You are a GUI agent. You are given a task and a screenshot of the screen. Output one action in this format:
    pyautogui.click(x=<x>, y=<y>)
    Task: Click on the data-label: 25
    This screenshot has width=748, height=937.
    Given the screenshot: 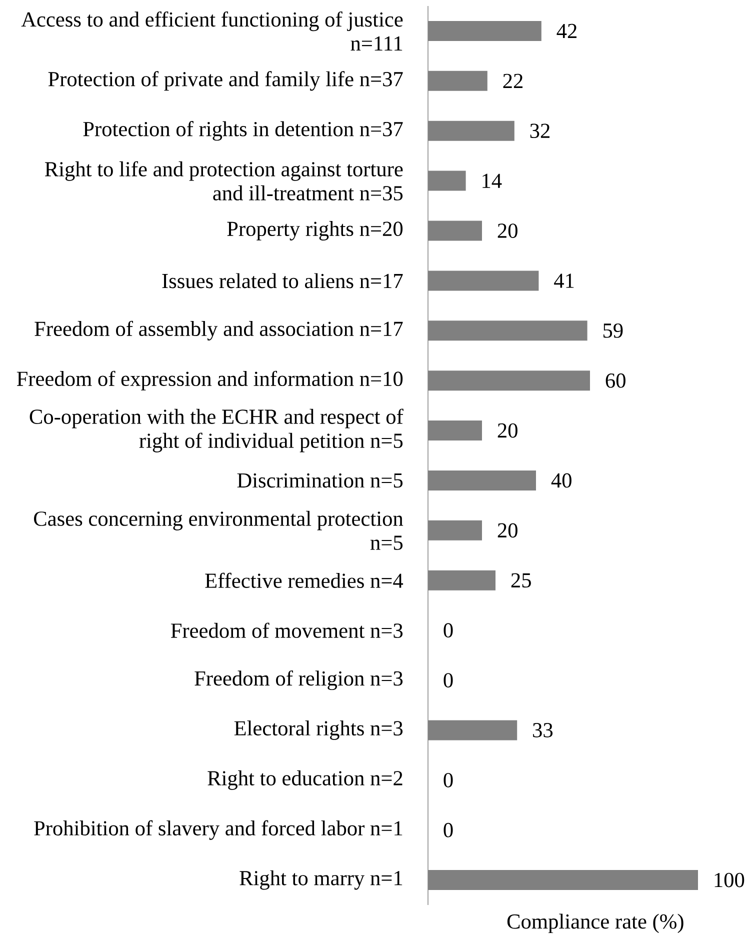 What is the action you would take?
    pyautogui.click(x=521, y=580)
    